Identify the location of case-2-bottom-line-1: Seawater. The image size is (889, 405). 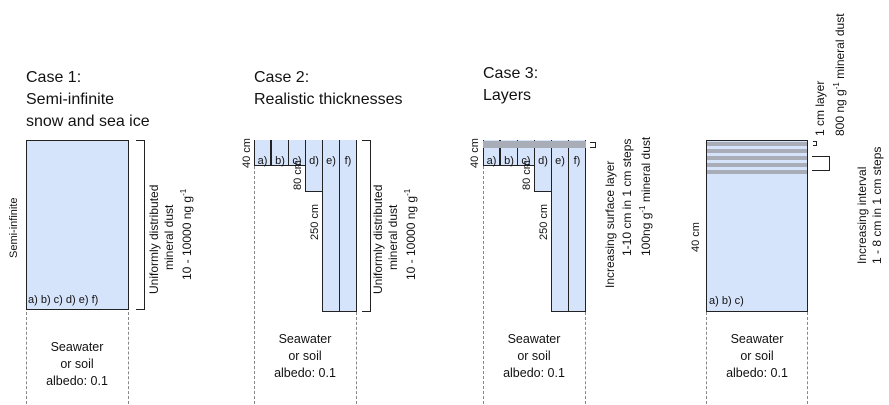
(305, 339).